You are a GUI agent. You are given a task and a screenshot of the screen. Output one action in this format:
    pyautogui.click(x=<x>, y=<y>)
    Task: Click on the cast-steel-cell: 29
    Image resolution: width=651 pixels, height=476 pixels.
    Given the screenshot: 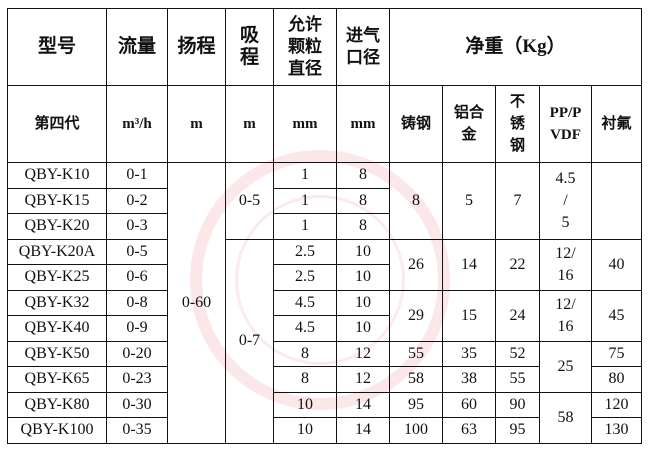 What is the action you would take?
    pyautogui.click(x=416, y=315)
    